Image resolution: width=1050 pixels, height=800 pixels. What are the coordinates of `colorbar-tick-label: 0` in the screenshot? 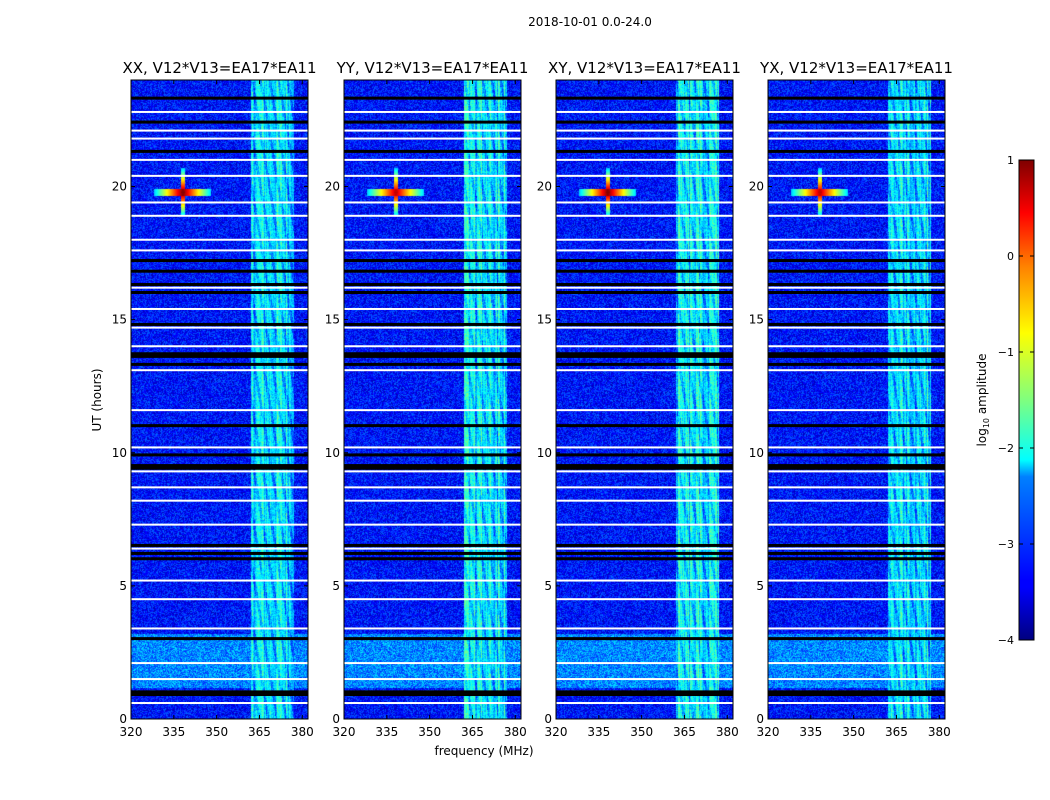 It's located at (1010, 256).